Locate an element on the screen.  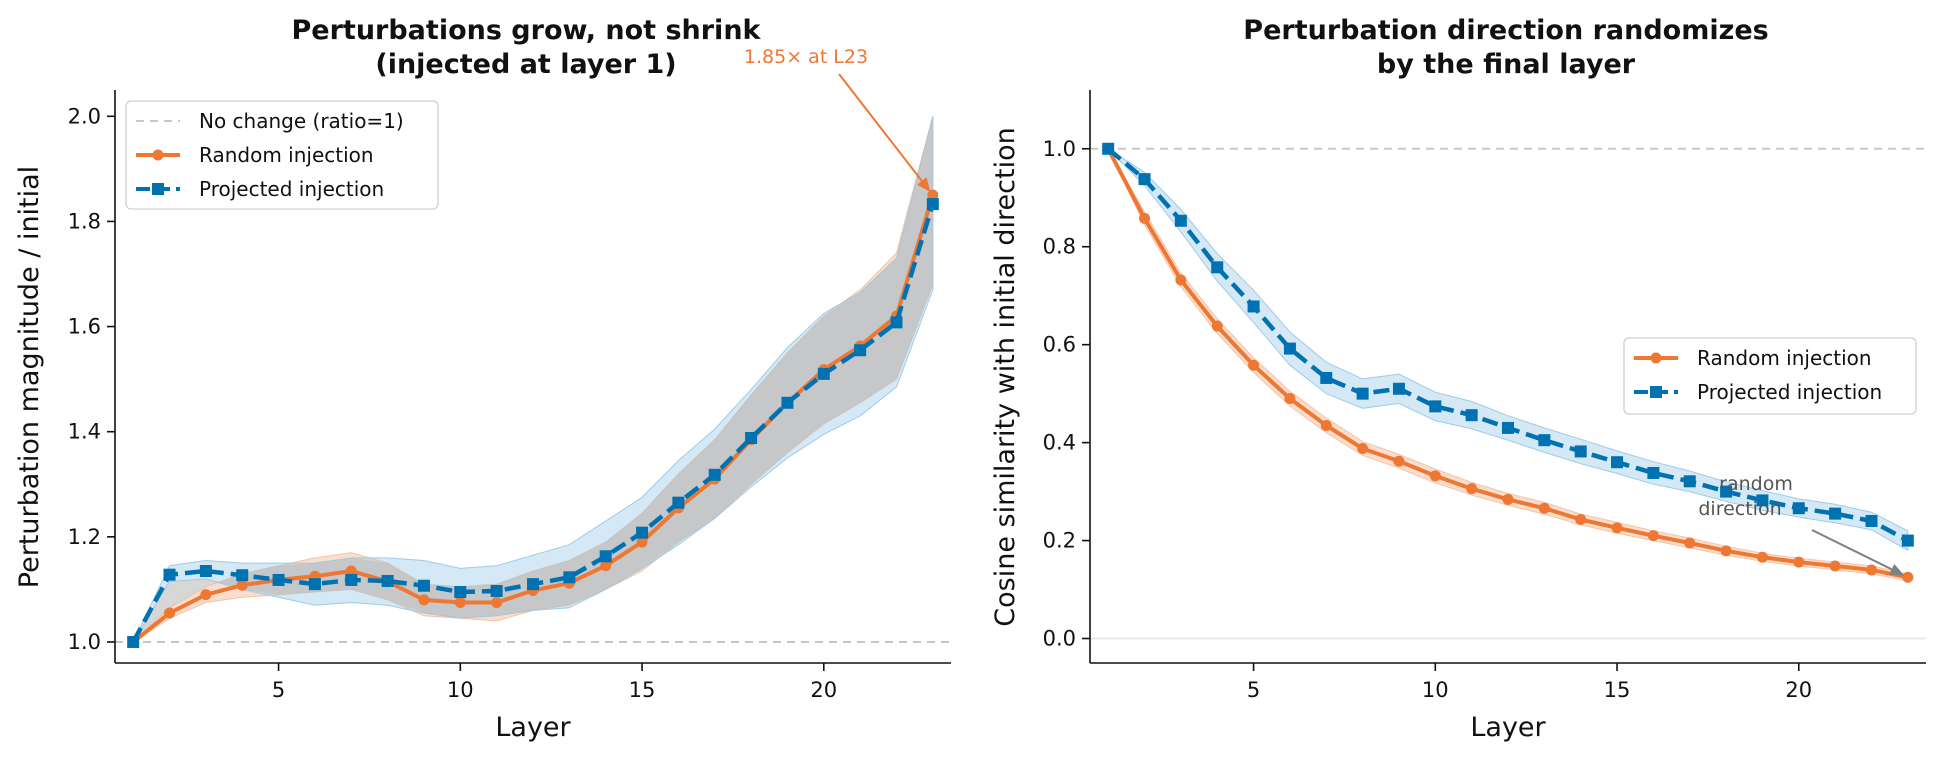
panel2-annotation-line1: random is located at coordinates (1756, 484).